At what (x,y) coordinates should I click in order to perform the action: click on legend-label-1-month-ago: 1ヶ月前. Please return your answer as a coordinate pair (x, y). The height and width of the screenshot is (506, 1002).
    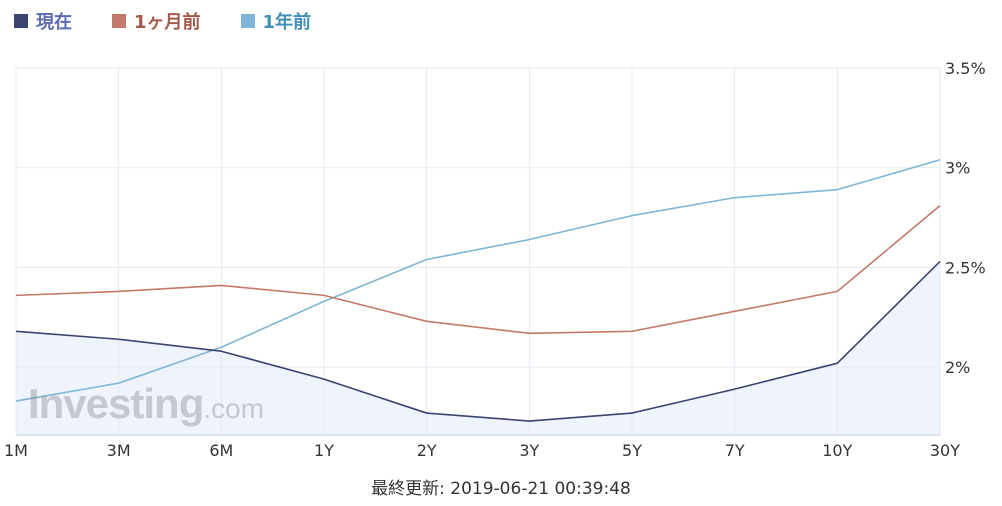
    Looking at the image, I should click on (167, 22).